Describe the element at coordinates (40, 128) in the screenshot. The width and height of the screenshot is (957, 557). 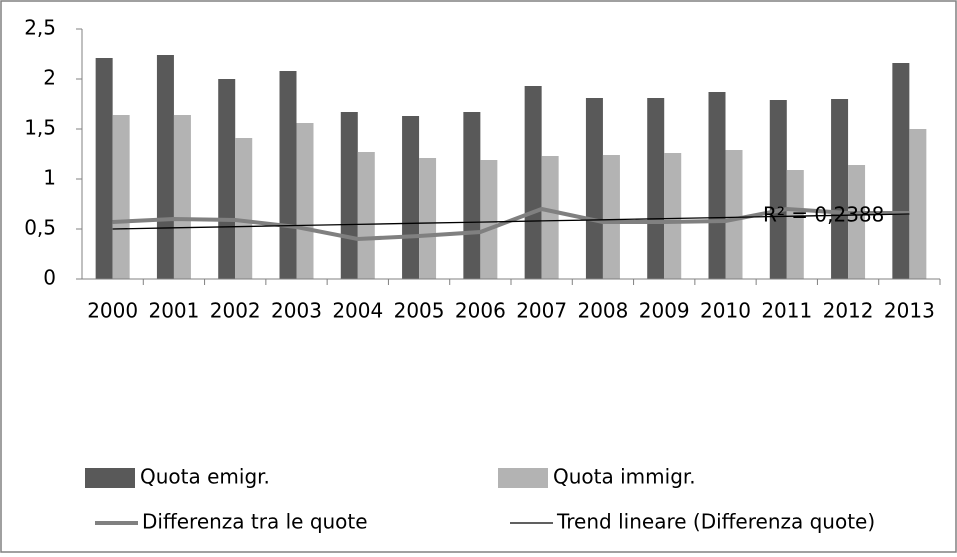
I see `y-tick-label: 1,5` at that location.